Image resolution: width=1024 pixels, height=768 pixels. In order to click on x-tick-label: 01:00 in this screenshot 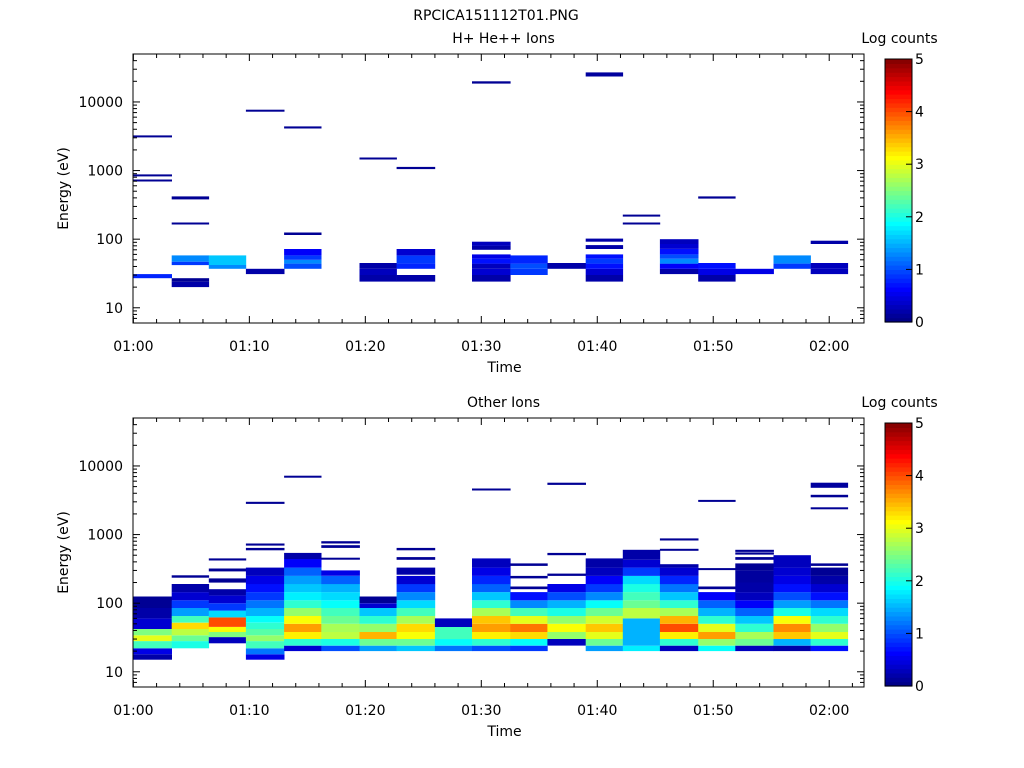, I will do `click(133, 711)`.